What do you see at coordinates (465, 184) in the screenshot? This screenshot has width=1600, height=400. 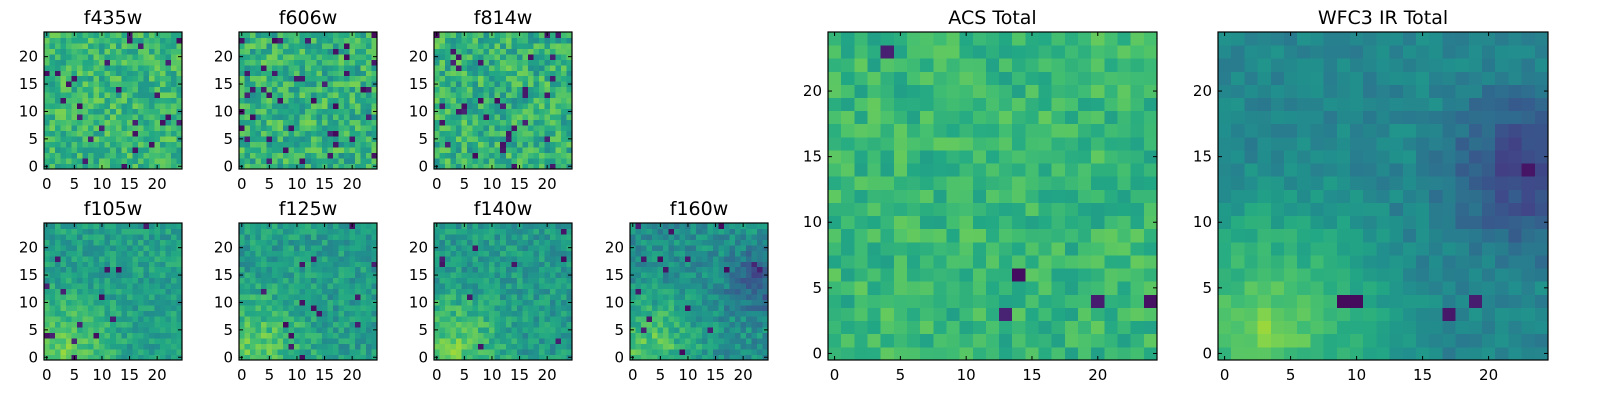 I see `x-tick-label: 5` at bounding box center [465, 184].